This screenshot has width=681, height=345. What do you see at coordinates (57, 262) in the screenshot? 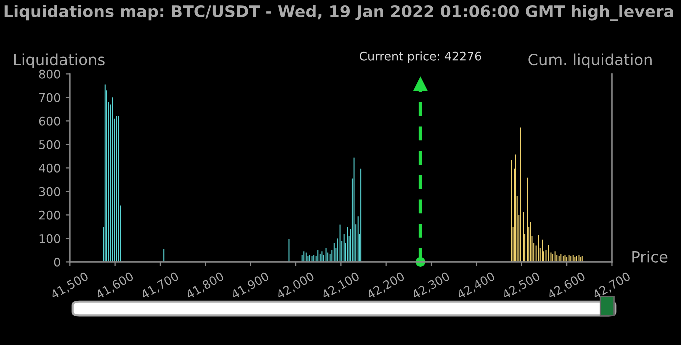
I see `y-tick-label: 0` at bounding box center [57, 262].